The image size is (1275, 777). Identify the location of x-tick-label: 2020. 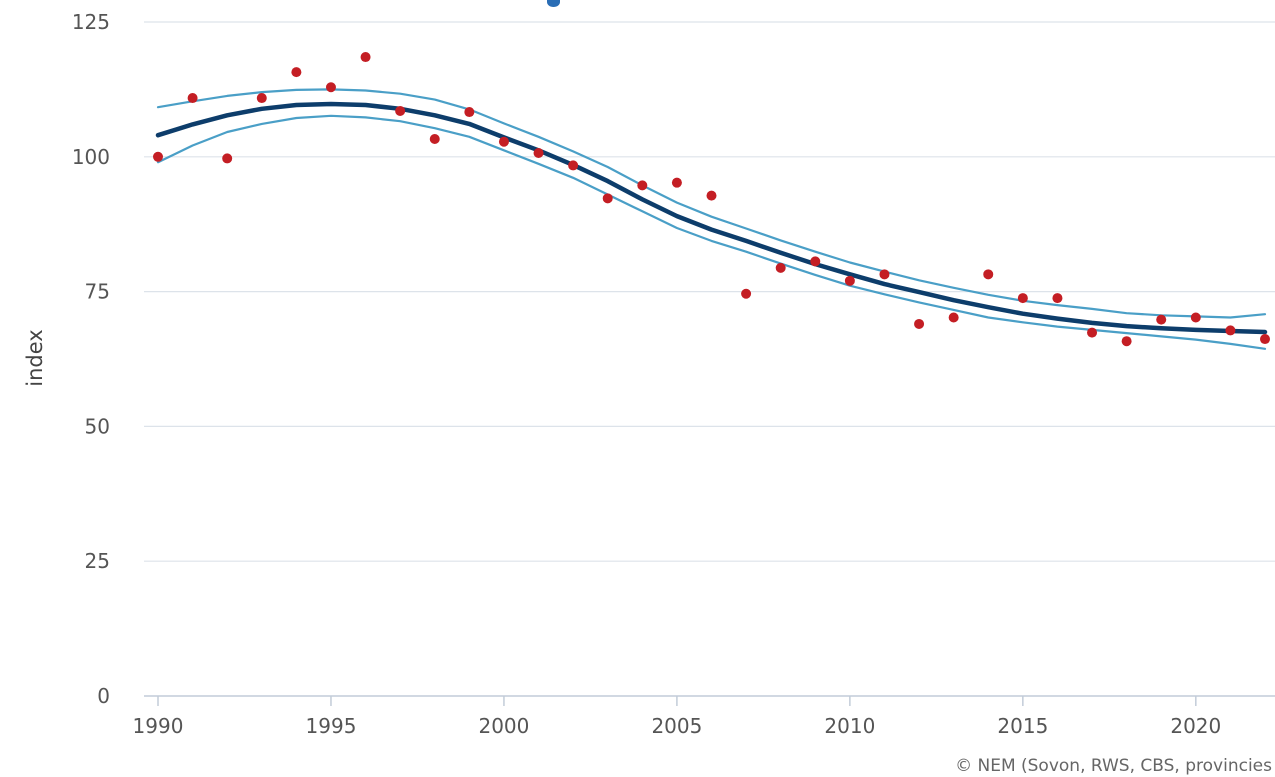
(1195, 726).